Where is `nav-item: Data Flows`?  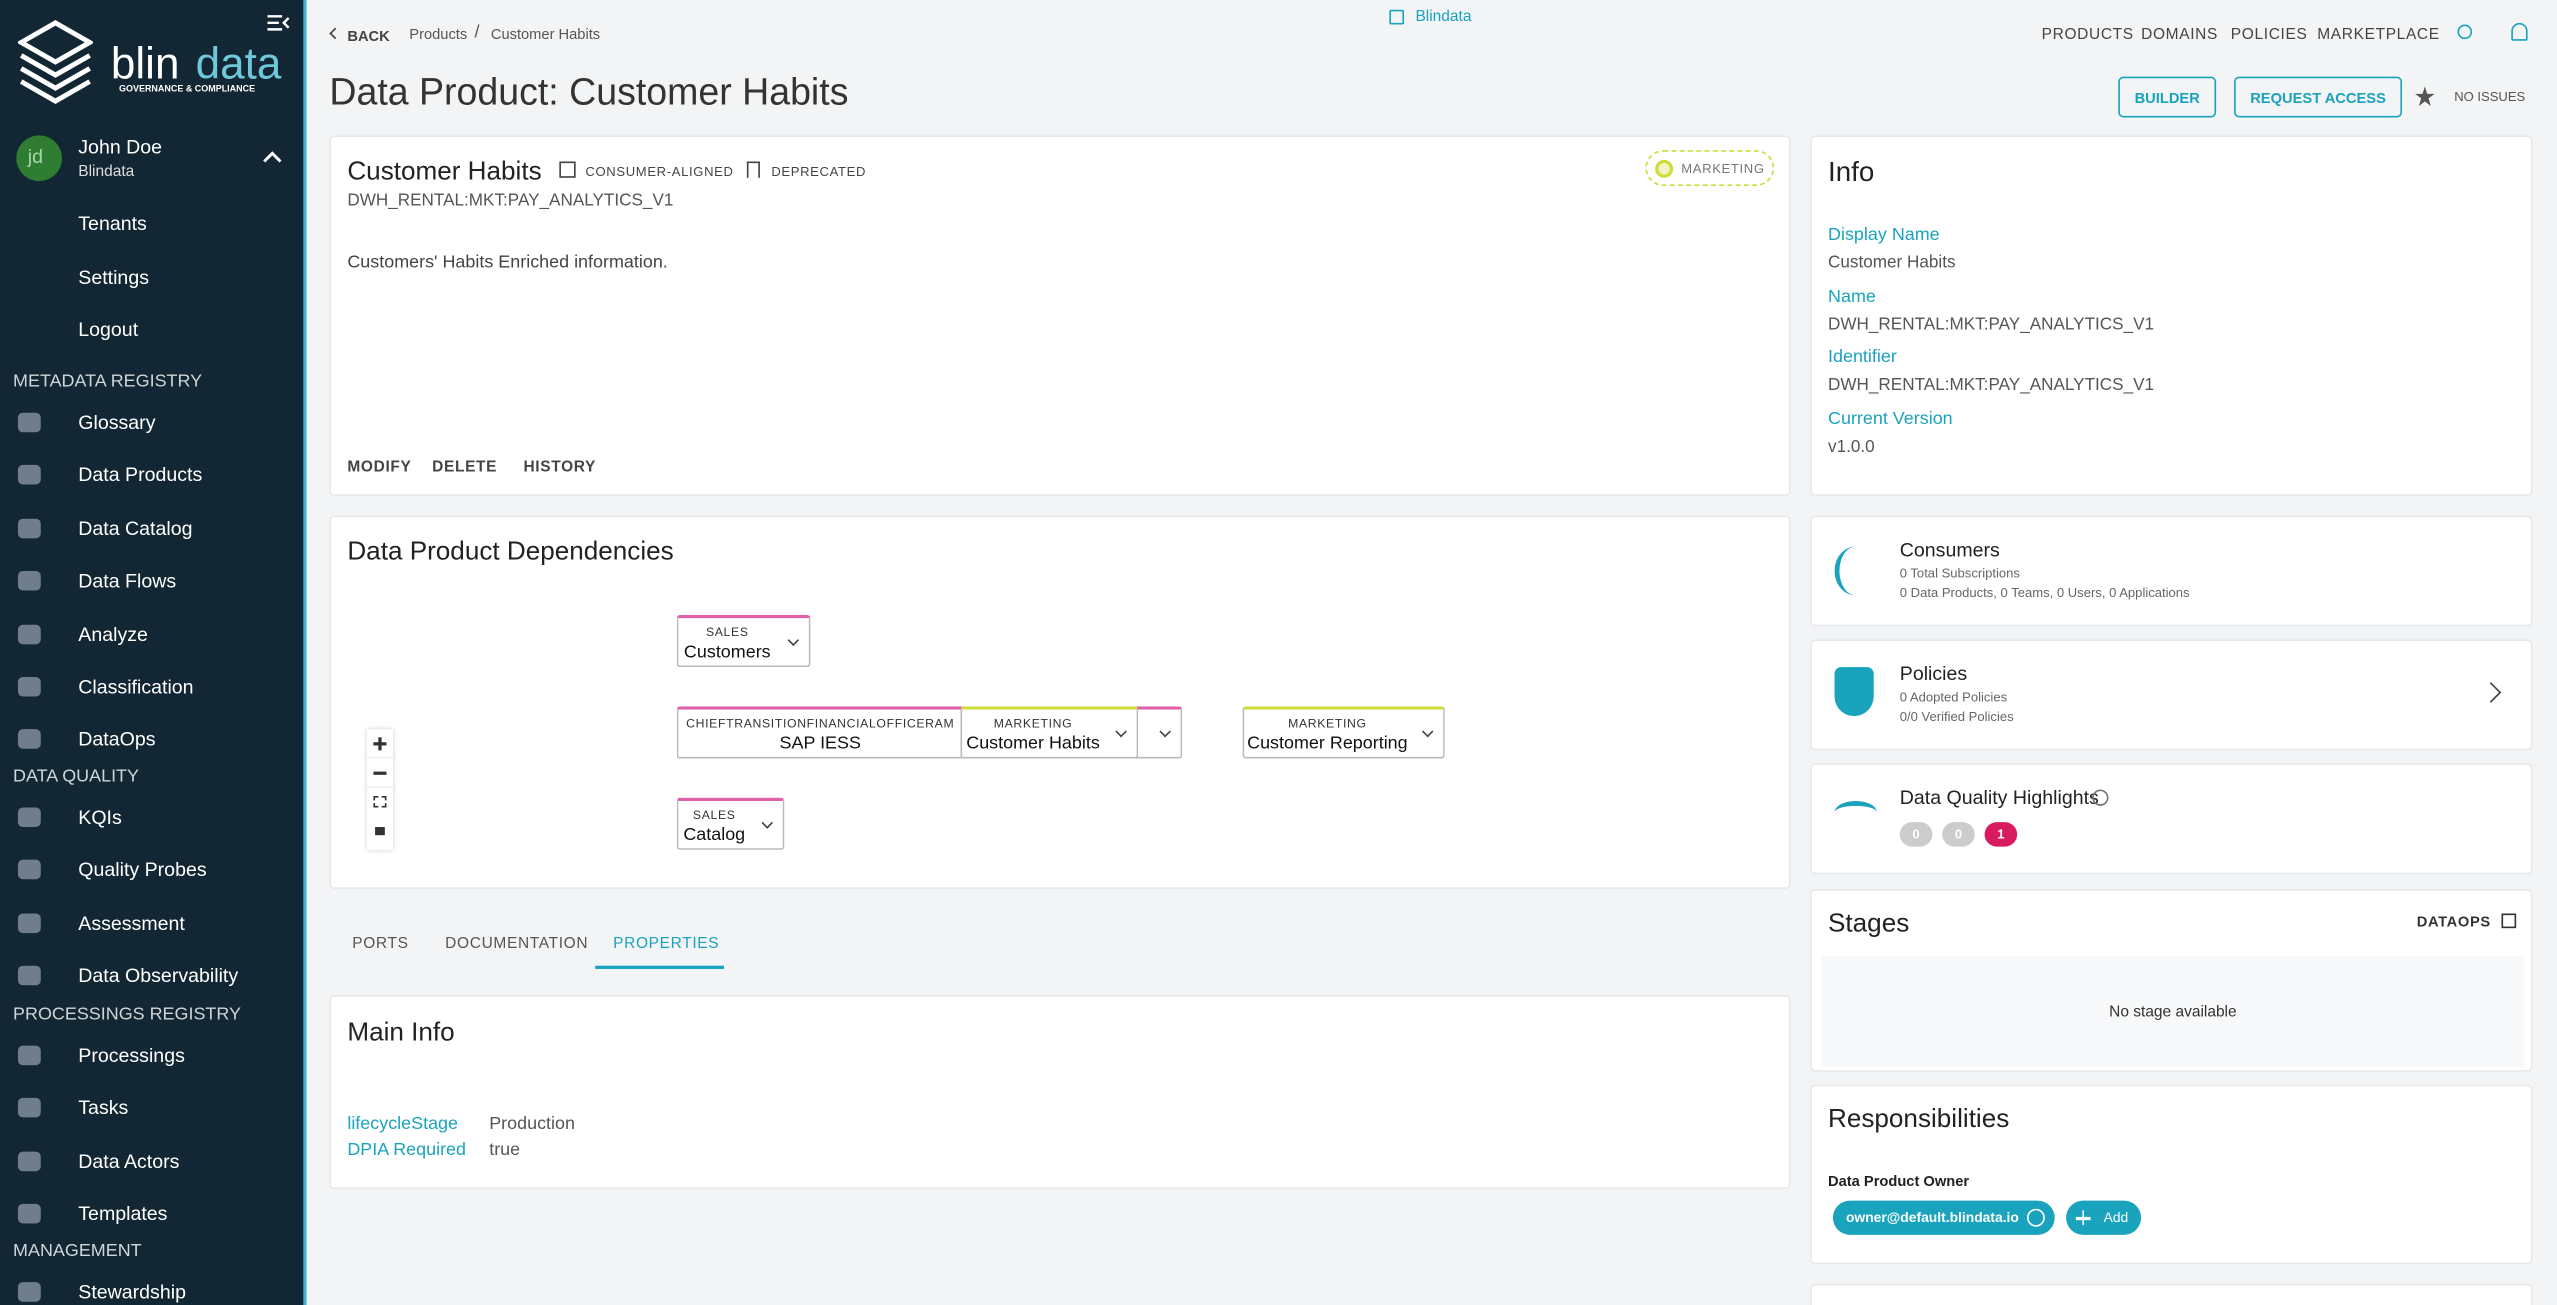 nav-item: Data Flows is located at coordinates (127, 581).